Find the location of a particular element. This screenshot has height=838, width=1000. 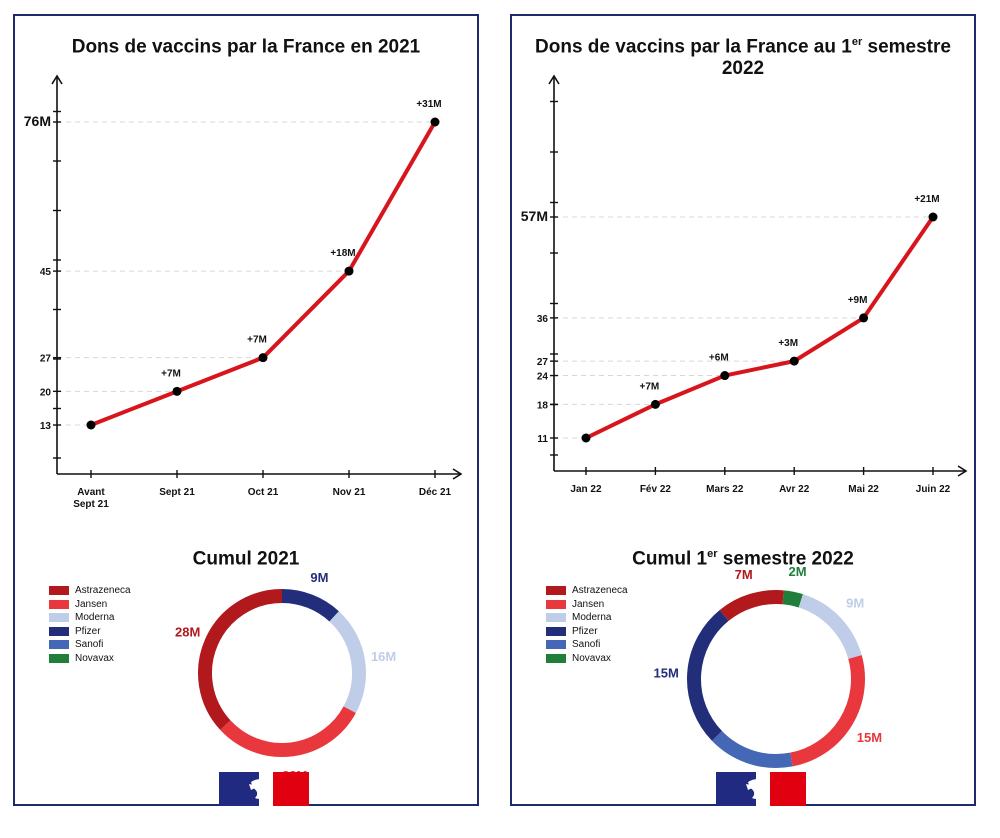

x-tick-label: Jan 22 is located at coordinates (586, 489).